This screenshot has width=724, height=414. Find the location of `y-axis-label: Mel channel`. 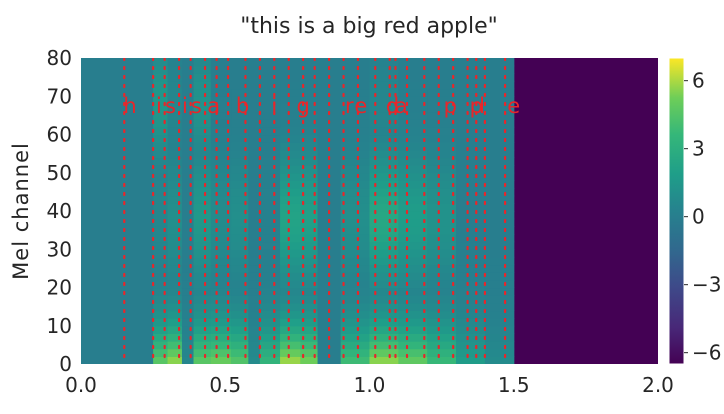

y-axis-label: Mel channel is located at coordinates (21, 211).